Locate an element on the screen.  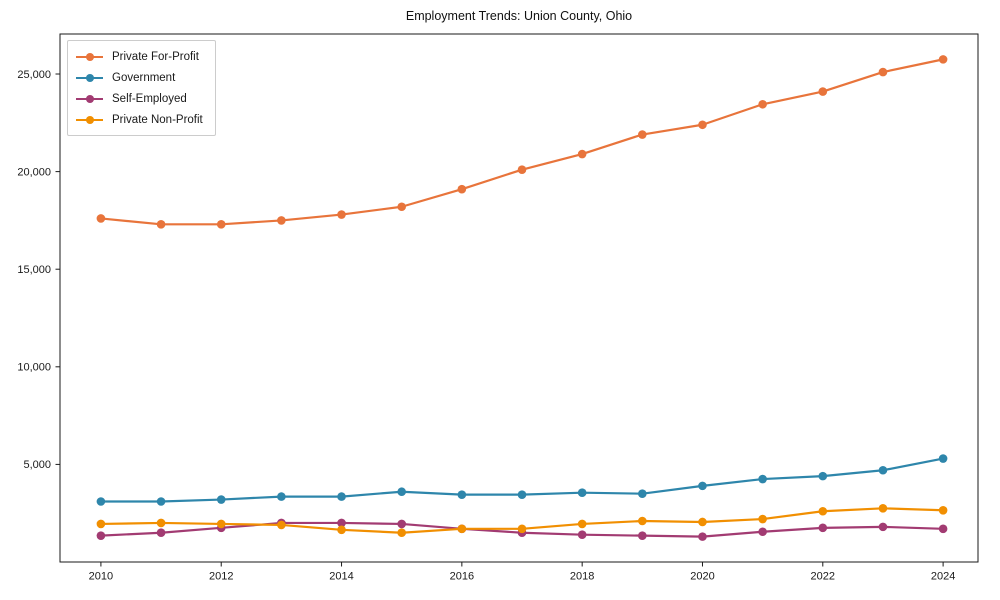
legend-item-self-employed: Self-Employed is located at coordinates (139, 98).